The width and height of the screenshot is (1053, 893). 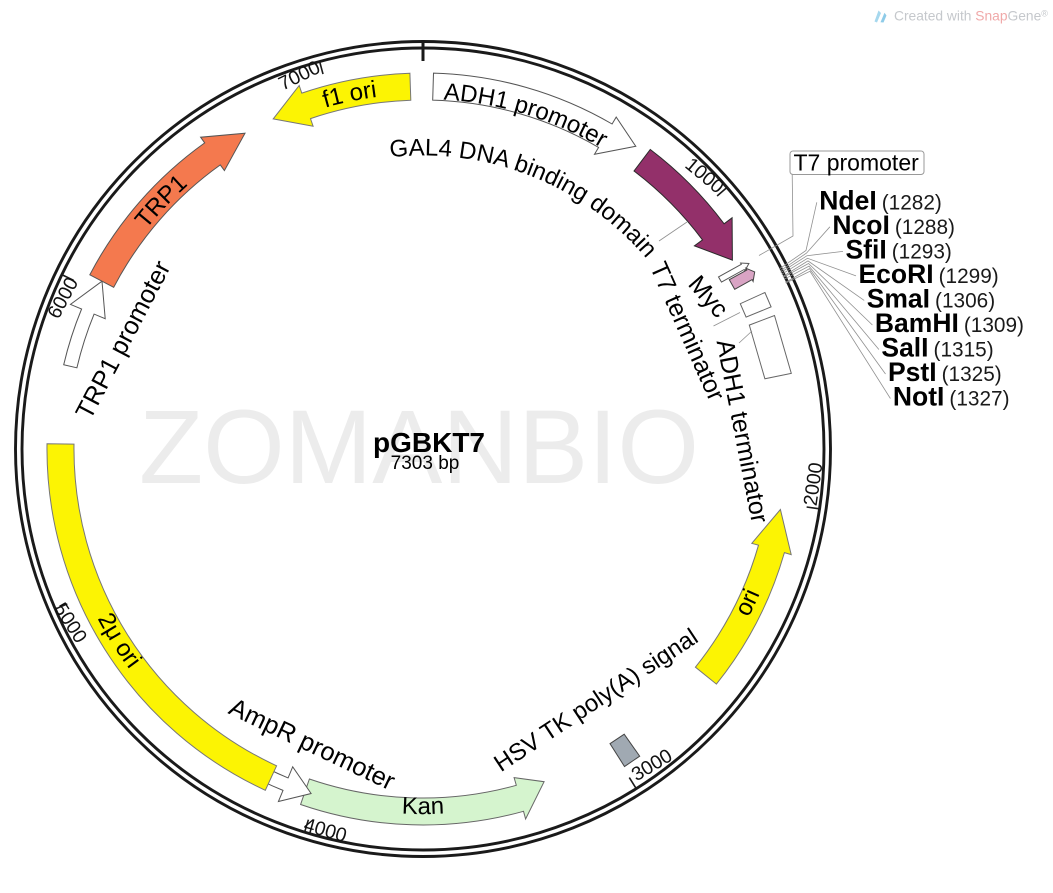 What do you see at coordinates (425, 463) in the screenshot?
I see `svg-text: 7303 bp` at bounding box center [425, 463].